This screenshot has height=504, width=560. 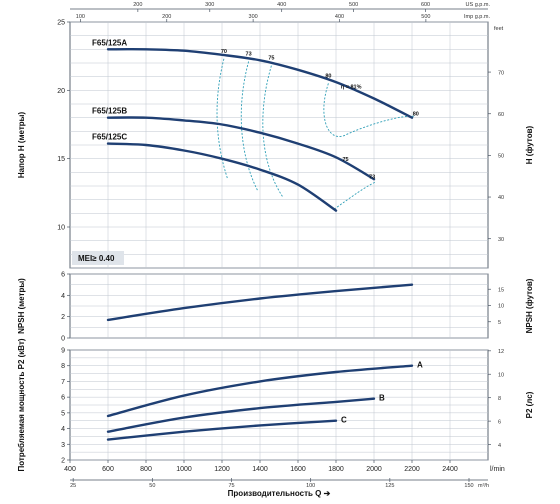 I want to click on top-axis-imp-tick-label: 200, so click(x=166, y=17).